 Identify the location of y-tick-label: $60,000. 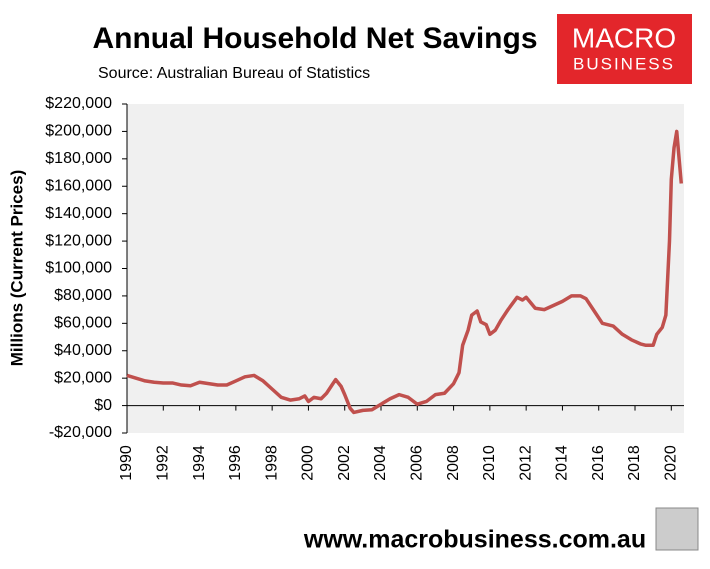
(83, 323).